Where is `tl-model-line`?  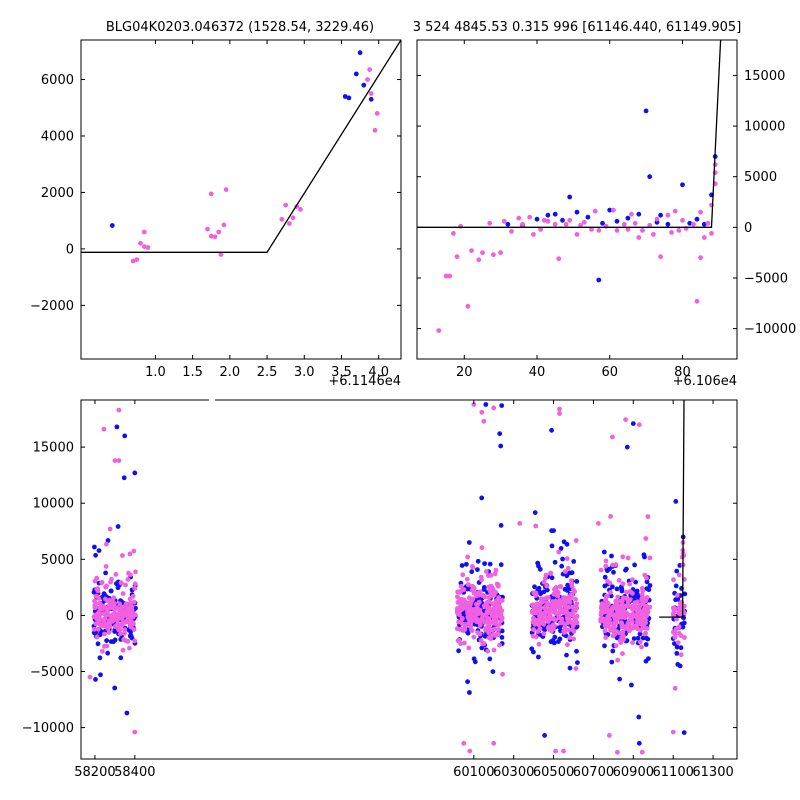
tl-model-line is located at coordinates (241, 146).